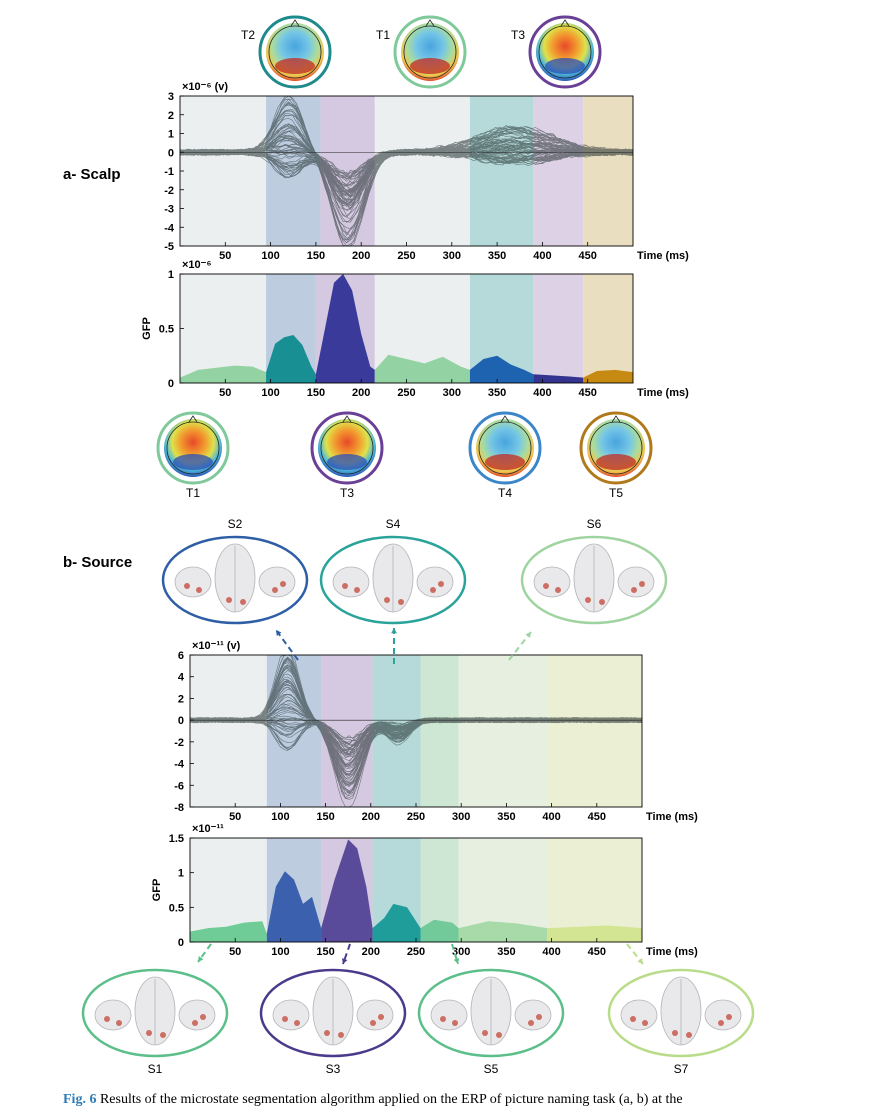 The height and width of the screenshot is (1114, 872). I want to click on x-axis-label: Time (ms), so click(672, 817).